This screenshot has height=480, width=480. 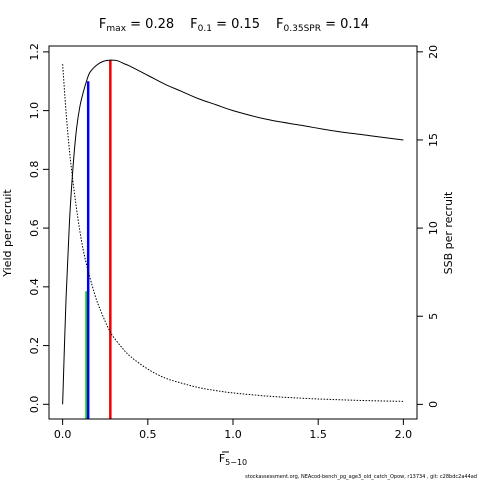 I want to click on title-subscript: 0.35SPR, so click(x=302, y=29).